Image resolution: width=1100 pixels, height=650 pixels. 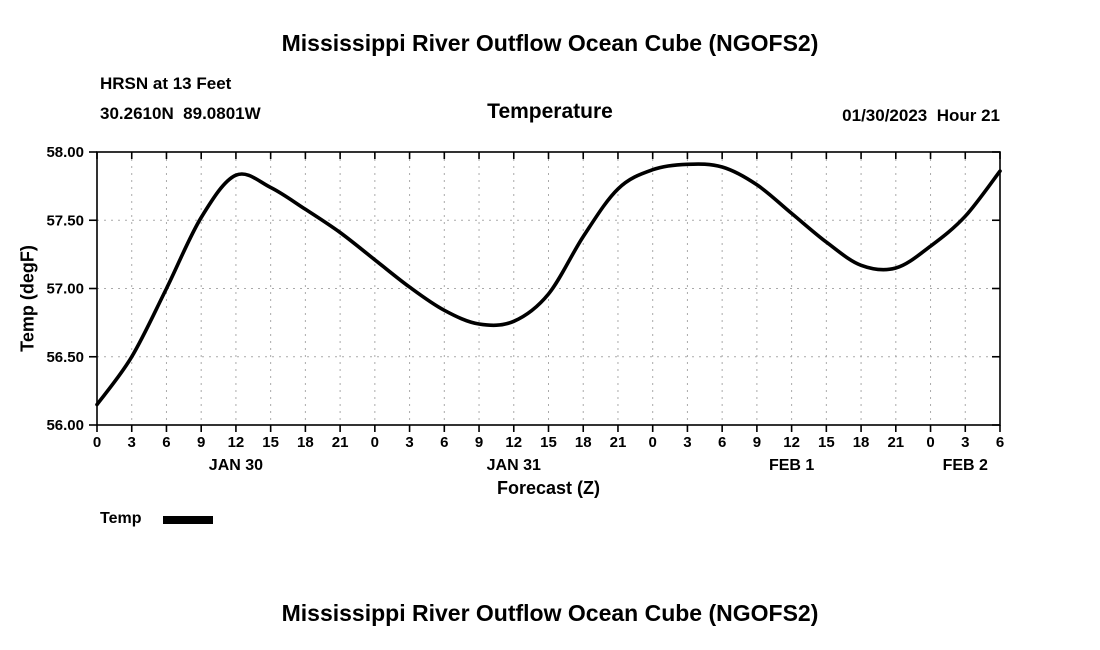 What do you see at coordinates (550, 111) in the screenshot?
I see `chart-title: Temperature` at bounding box center [550, 111].